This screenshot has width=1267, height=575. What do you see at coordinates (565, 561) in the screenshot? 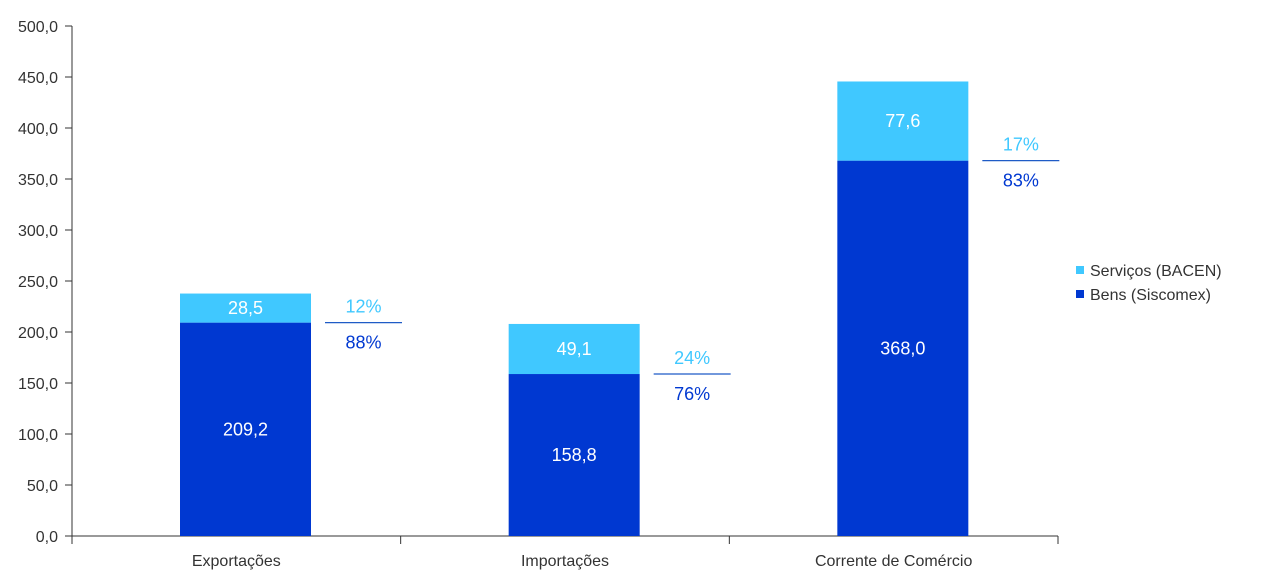
I see `x-category-label: Importações` at bounding box center [565, 561].